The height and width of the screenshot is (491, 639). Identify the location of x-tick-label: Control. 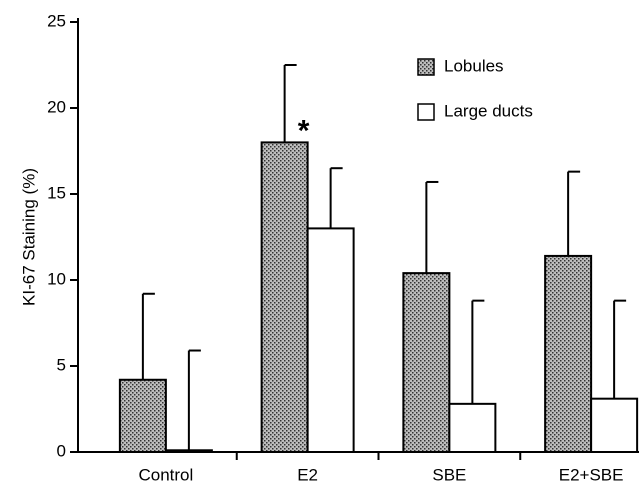
(165, 474).